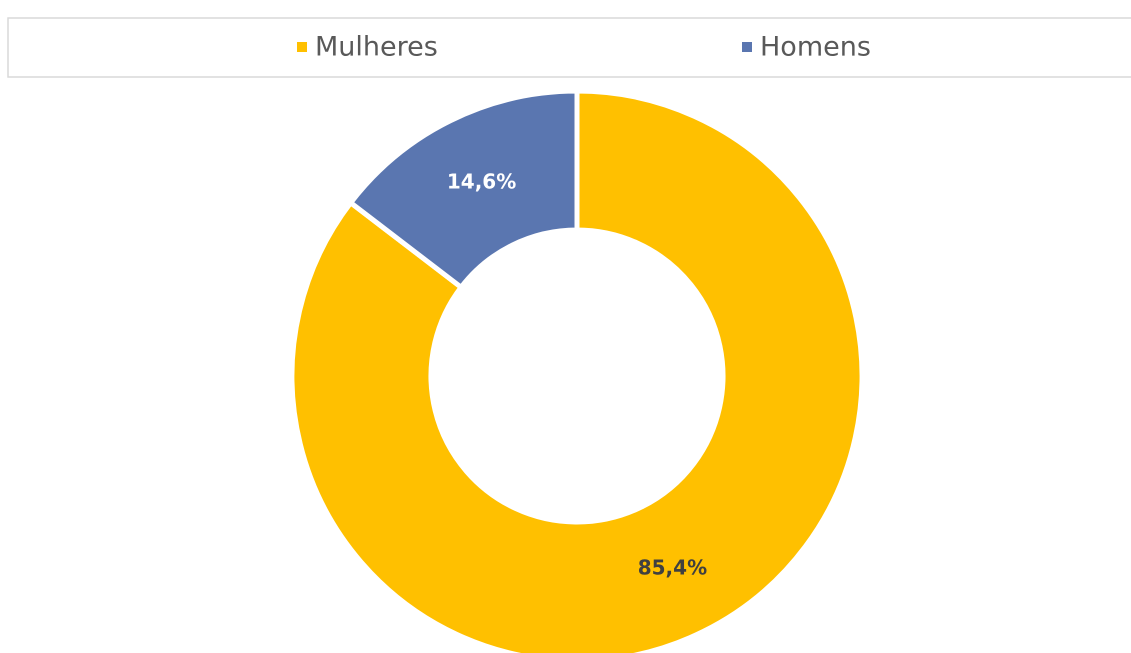  Describe the element at coordinates (672, 568) in the screenshot. I see `data-label: 85,4%` at that location.